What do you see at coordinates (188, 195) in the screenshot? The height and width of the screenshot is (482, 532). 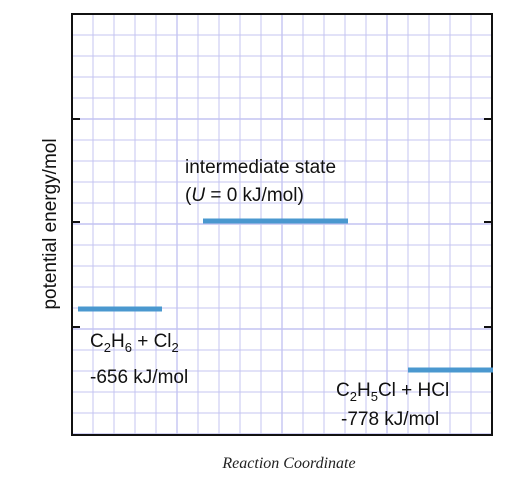 I see `energy-text: (` at bounding box center [188, 195].